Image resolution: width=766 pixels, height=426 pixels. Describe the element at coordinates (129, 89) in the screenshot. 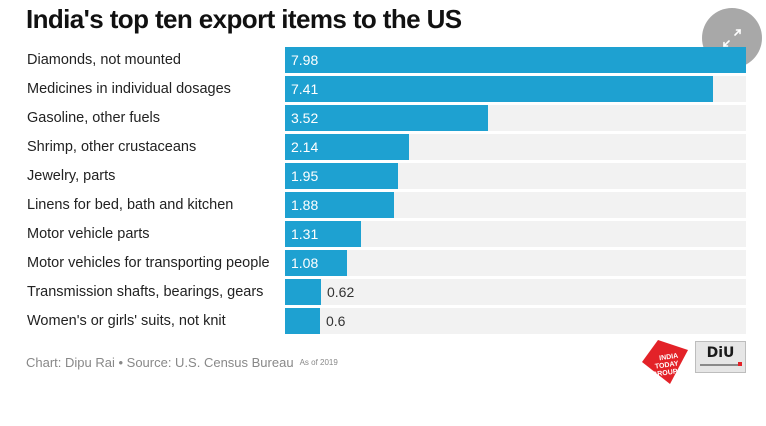

I see `category-label: Medicines in individual dosages` at that location.